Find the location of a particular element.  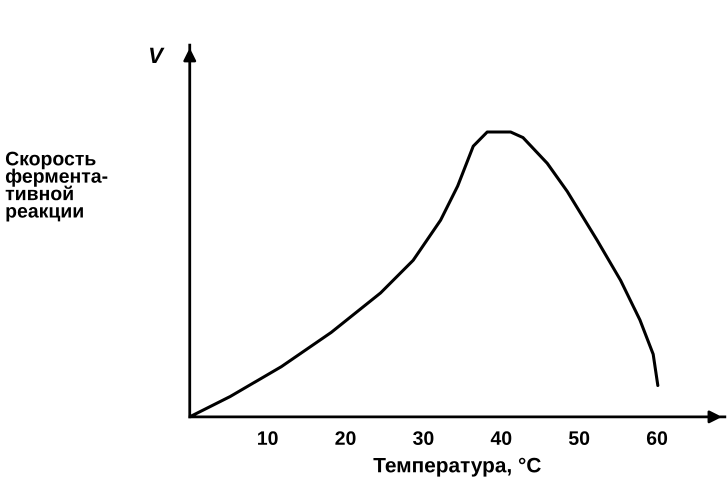

x-tick-label: 10 is located at coordinates (268, 438).